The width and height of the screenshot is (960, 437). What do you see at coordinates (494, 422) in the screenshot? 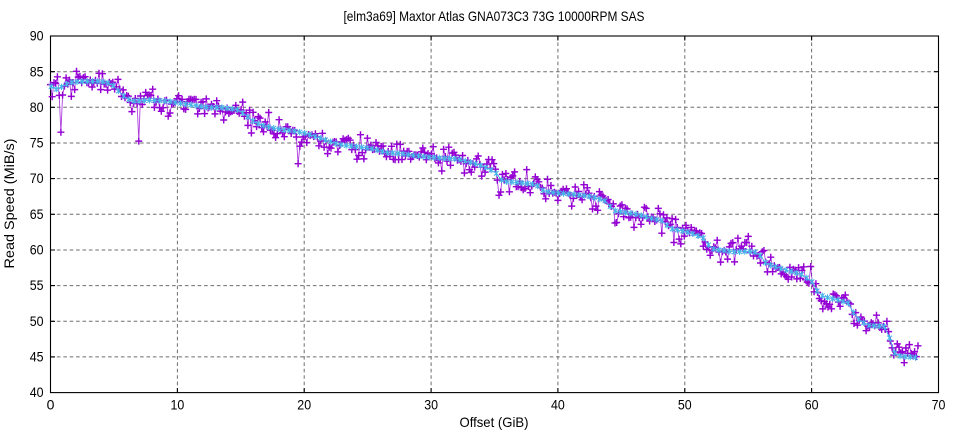
I see `svg-text: Offset (GiB)` at bounding box center [494, 422].